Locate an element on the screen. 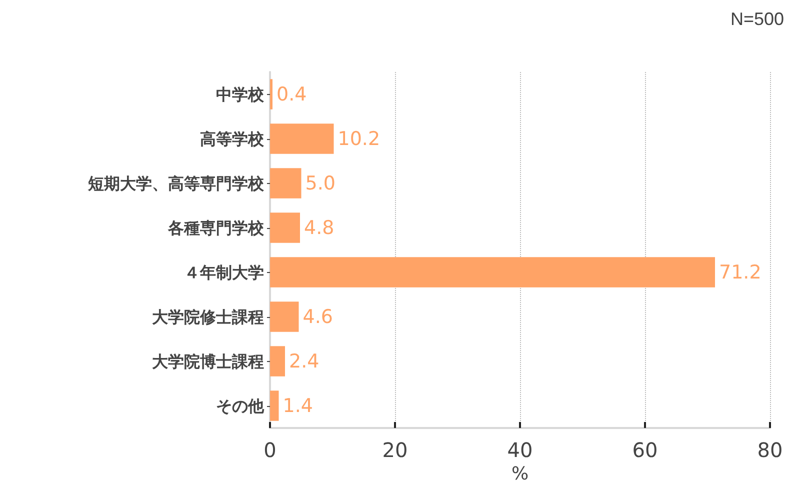 The width and height of the screenshot is (800, 500). data-label: 4.6 is located at coordinates (317, 317).